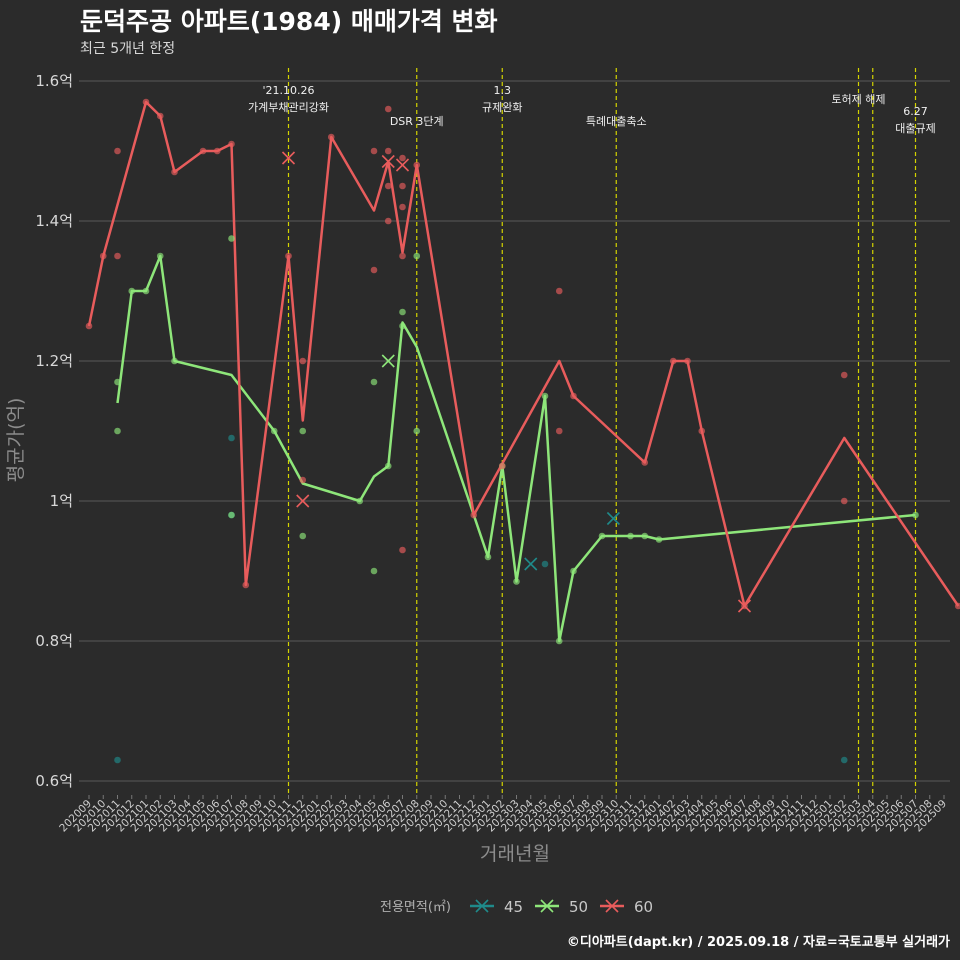 Image resolution: width=960 pixels, height=960 pixels. What do you see at coordinates (915, 111) in the screenshot?
I see `policy-annotation: 6.27` at bounding box center [915, 111].